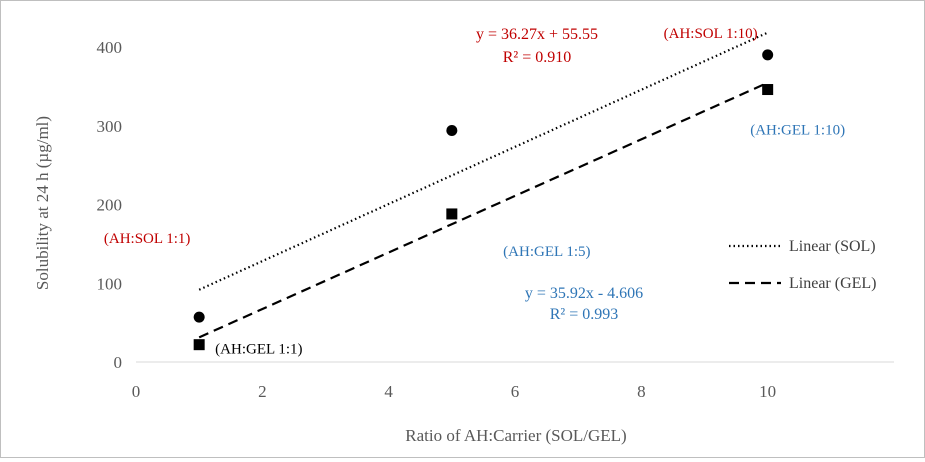  I want to click on x-tick-label: 8, so click(641, 391).